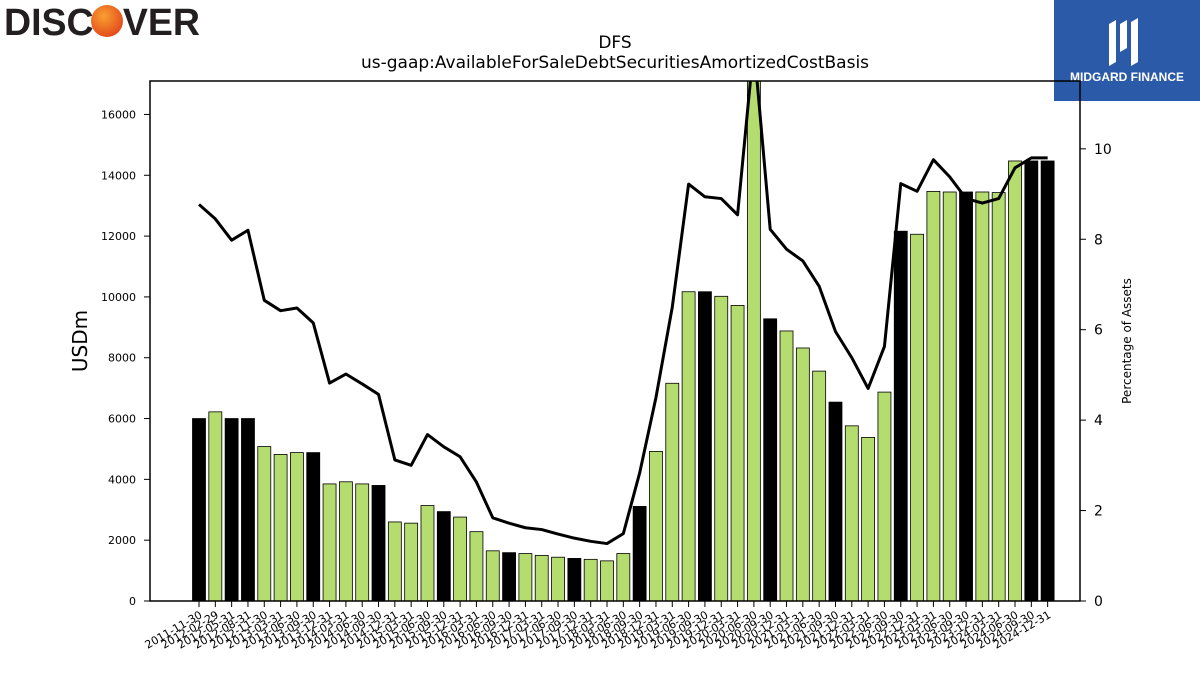  I want to click on y2-tick-label: 8, so click(1098, 240).